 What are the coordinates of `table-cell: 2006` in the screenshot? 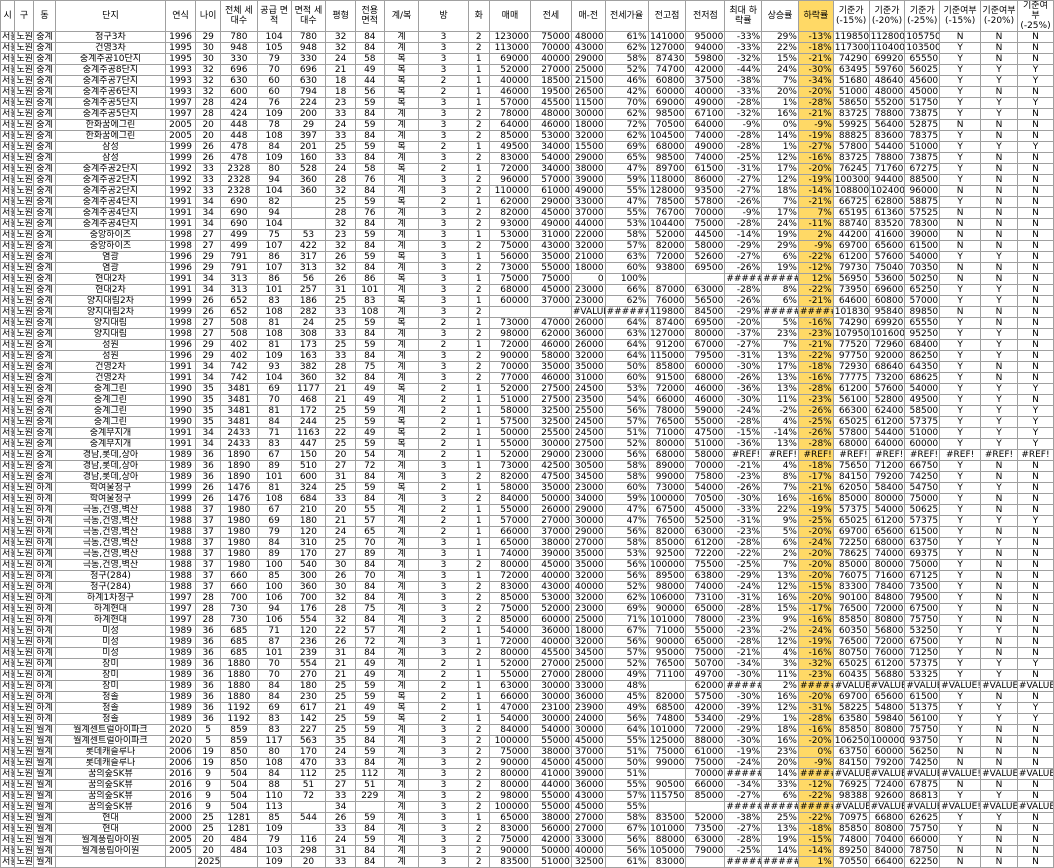 It's located at (180, 752).